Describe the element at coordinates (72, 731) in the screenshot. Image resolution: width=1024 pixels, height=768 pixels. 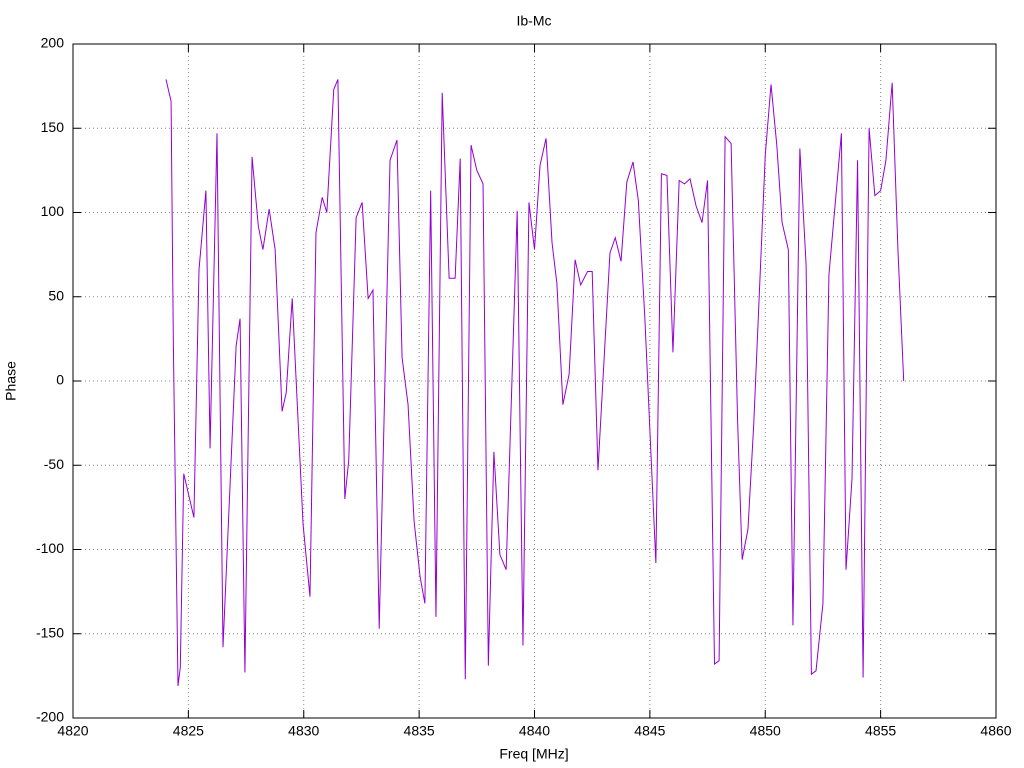
I see `x-tick-label: 4820` at that location.